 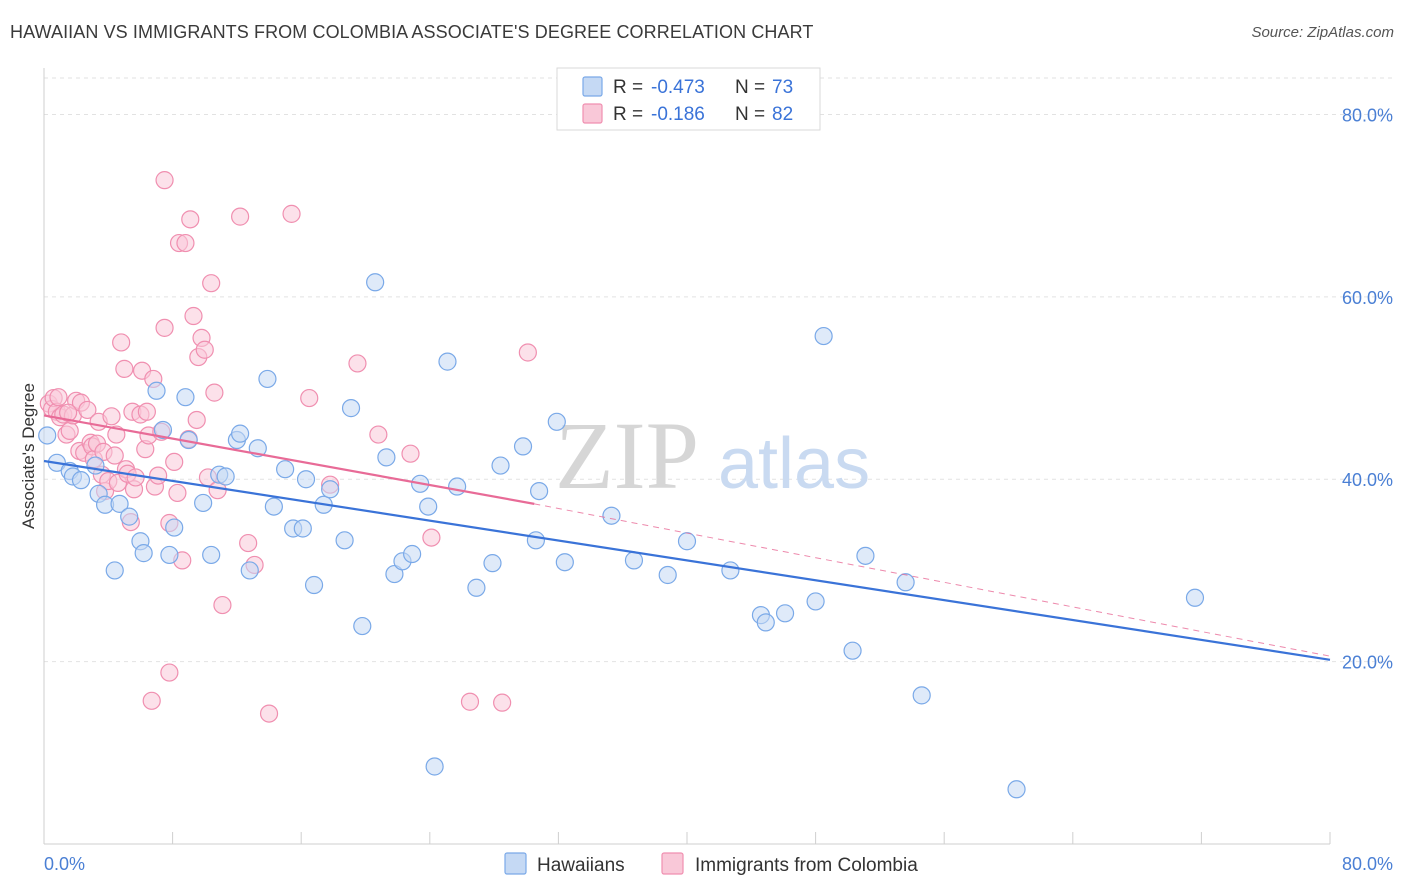 What do you see at coordinates (627, 455) in the screenshot?
I see `watermark-zip: ZIP` at bounding box center [627, 455].